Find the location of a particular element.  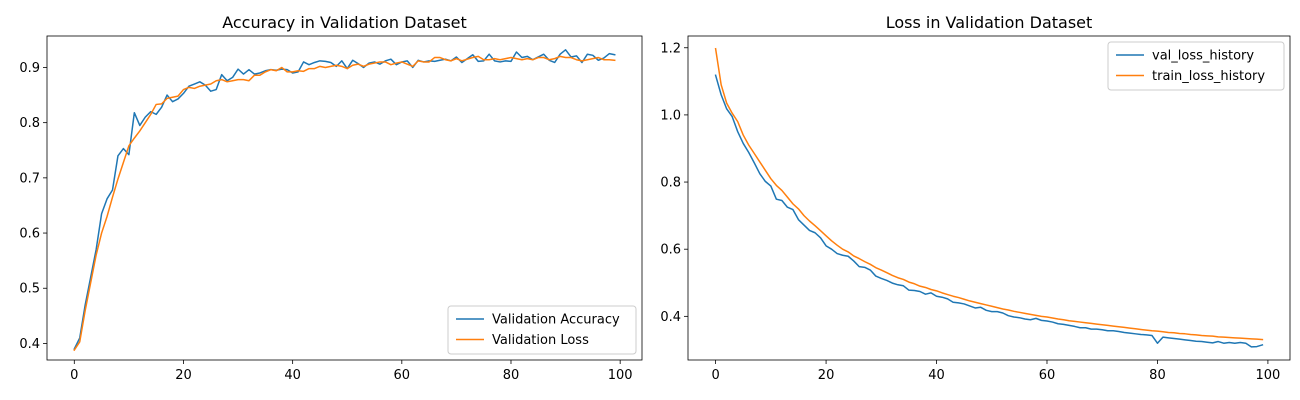

legend-label: val_loss_history is located at coordinates (1203, 56).